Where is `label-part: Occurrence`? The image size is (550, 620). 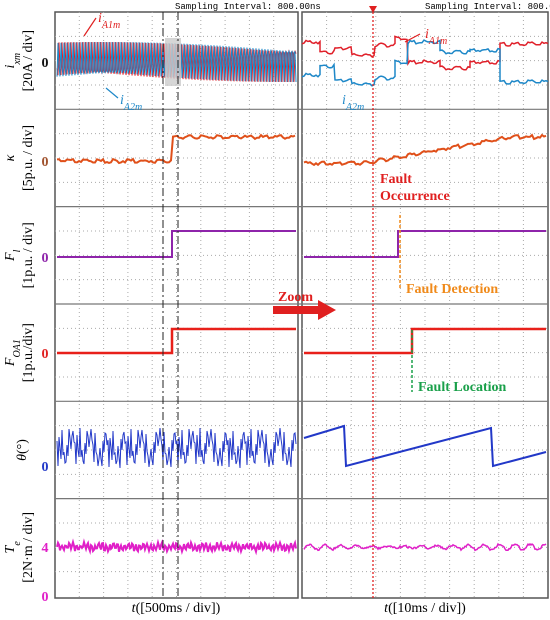 label-part: Occurrence is located at coordinates (415, 196).